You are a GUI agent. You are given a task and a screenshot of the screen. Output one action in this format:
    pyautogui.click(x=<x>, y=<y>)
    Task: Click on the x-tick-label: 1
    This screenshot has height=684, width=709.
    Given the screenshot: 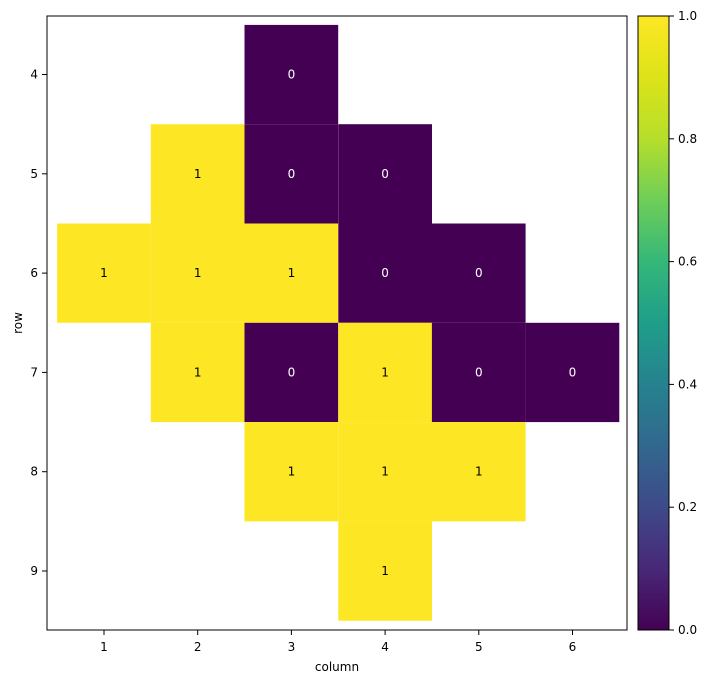 What is the action you would take?
    pyautogui.click(x=104, y=647)
    